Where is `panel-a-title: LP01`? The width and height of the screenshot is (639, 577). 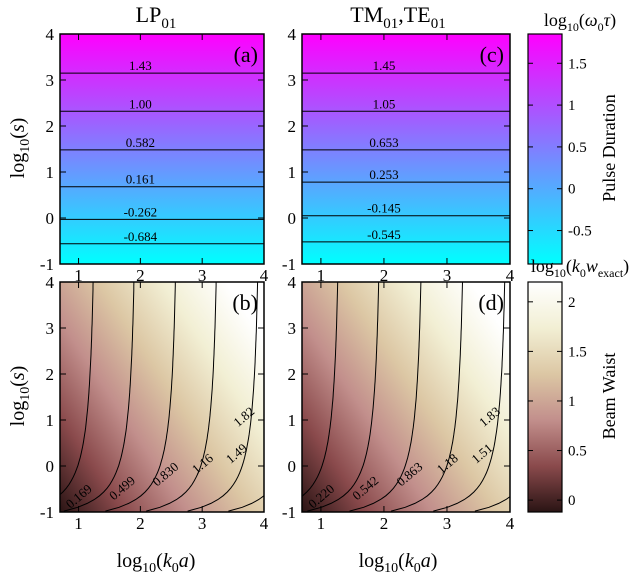
panel-a-title: LP01 is located at coordinates (156, 17).